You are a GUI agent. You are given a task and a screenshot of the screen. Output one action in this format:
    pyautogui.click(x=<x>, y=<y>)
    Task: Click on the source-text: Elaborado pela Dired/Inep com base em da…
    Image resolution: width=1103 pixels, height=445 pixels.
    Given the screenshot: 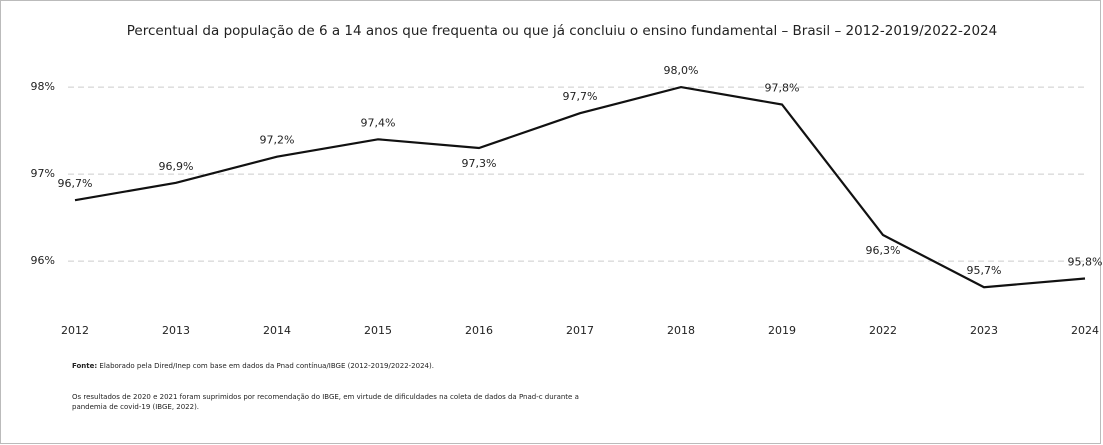 What is the action you would take?
    pyautogui.click(x=266, y=366)
    